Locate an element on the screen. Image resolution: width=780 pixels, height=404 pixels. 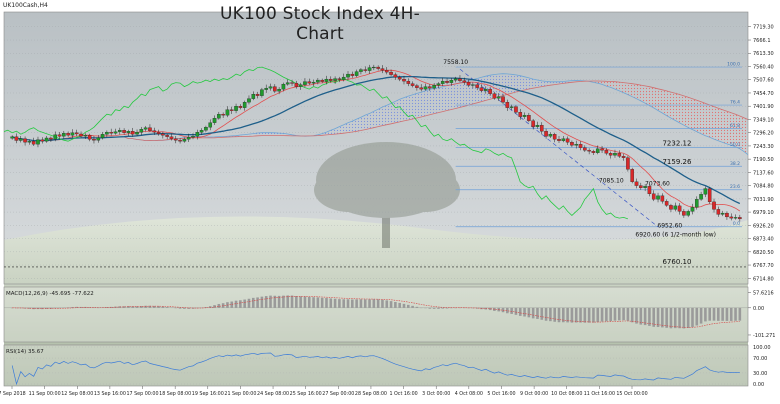
time-tick-label: 12 Sep 08:00 is located at coordinates (77, 394).